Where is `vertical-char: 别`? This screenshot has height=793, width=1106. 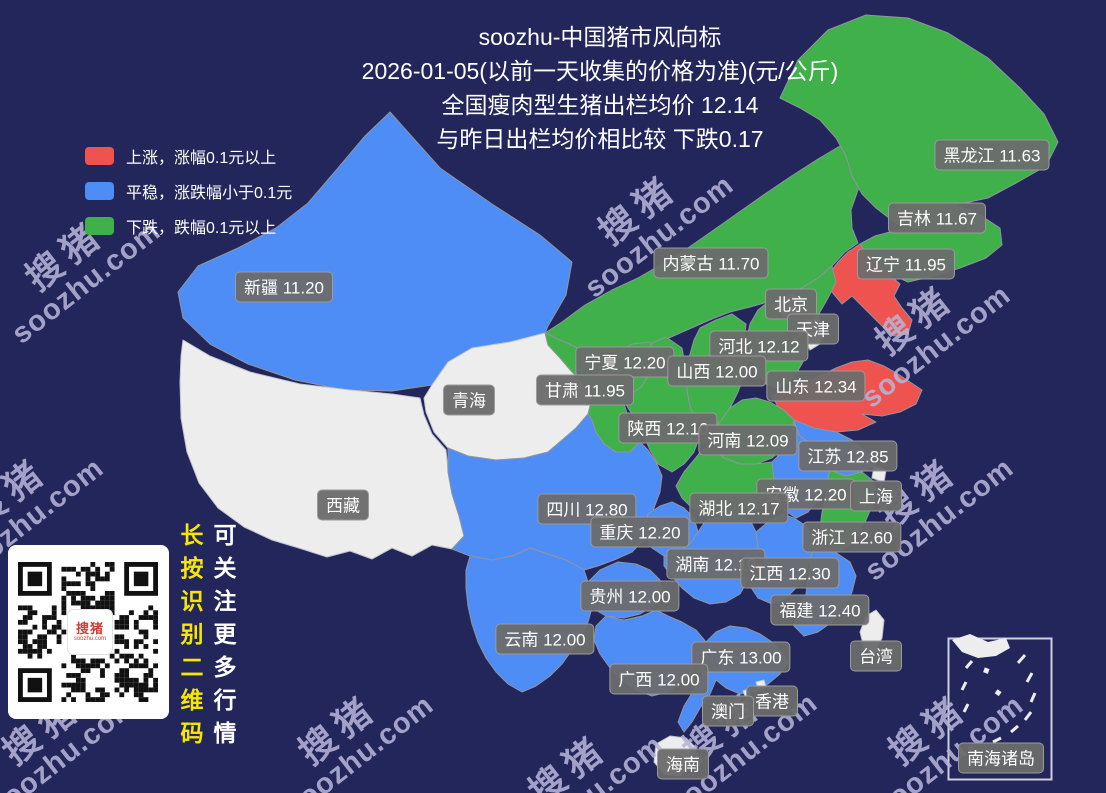 vertical-char: 别 is located at coordinates (192, 634).